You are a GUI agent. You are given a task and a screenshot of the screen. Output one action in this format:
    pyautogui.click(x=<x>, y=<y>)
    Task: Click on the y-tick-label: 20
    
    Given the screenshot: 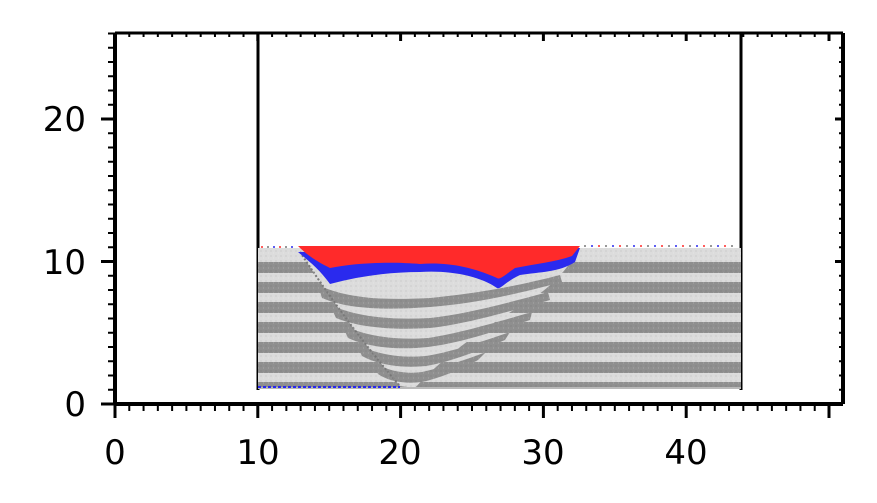 What is the action you would take?
    pyautogui.click(x=64, y=120)
    